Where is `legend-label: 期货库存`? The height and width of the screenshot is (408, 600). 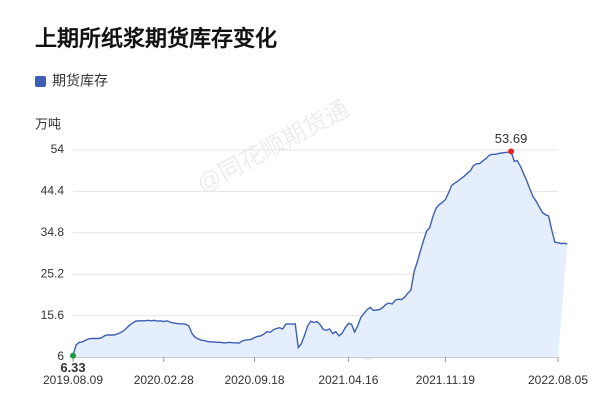
legend-label: 期货库存 is located at coordinates (80, 81).